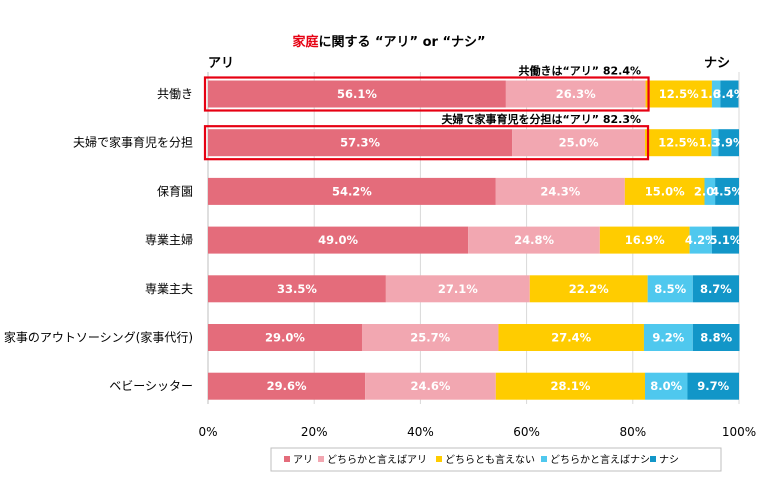 The height and width of the screenshot is (483, 778). Describe the element at coordinates (580, 71) in the screenshot. I see `annotation: 共働きは“アリ” 82.4%` at that location.